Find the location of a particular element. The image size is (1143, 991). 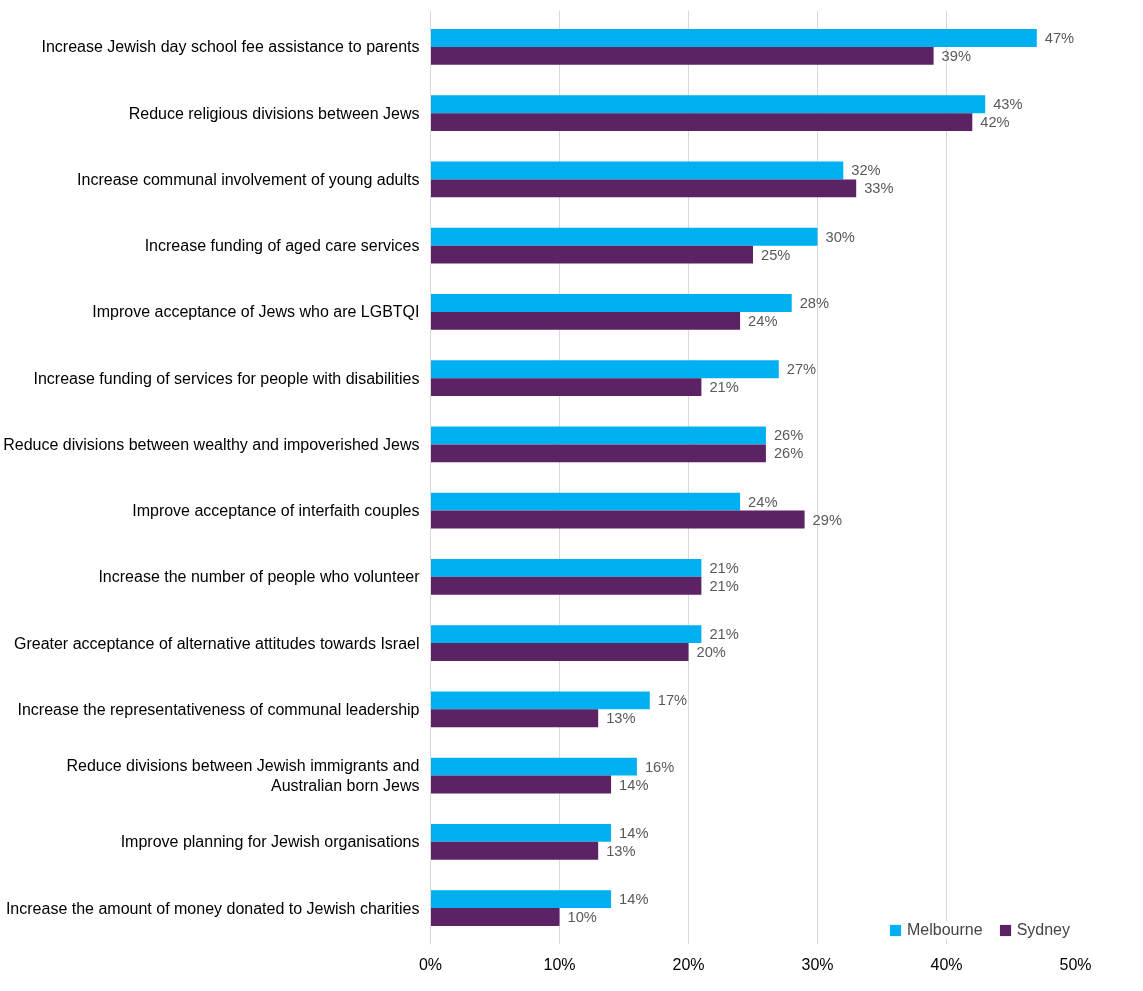

y-tick-label: Improve acceptance of interfaith couples is located at coordinates (276, 511).